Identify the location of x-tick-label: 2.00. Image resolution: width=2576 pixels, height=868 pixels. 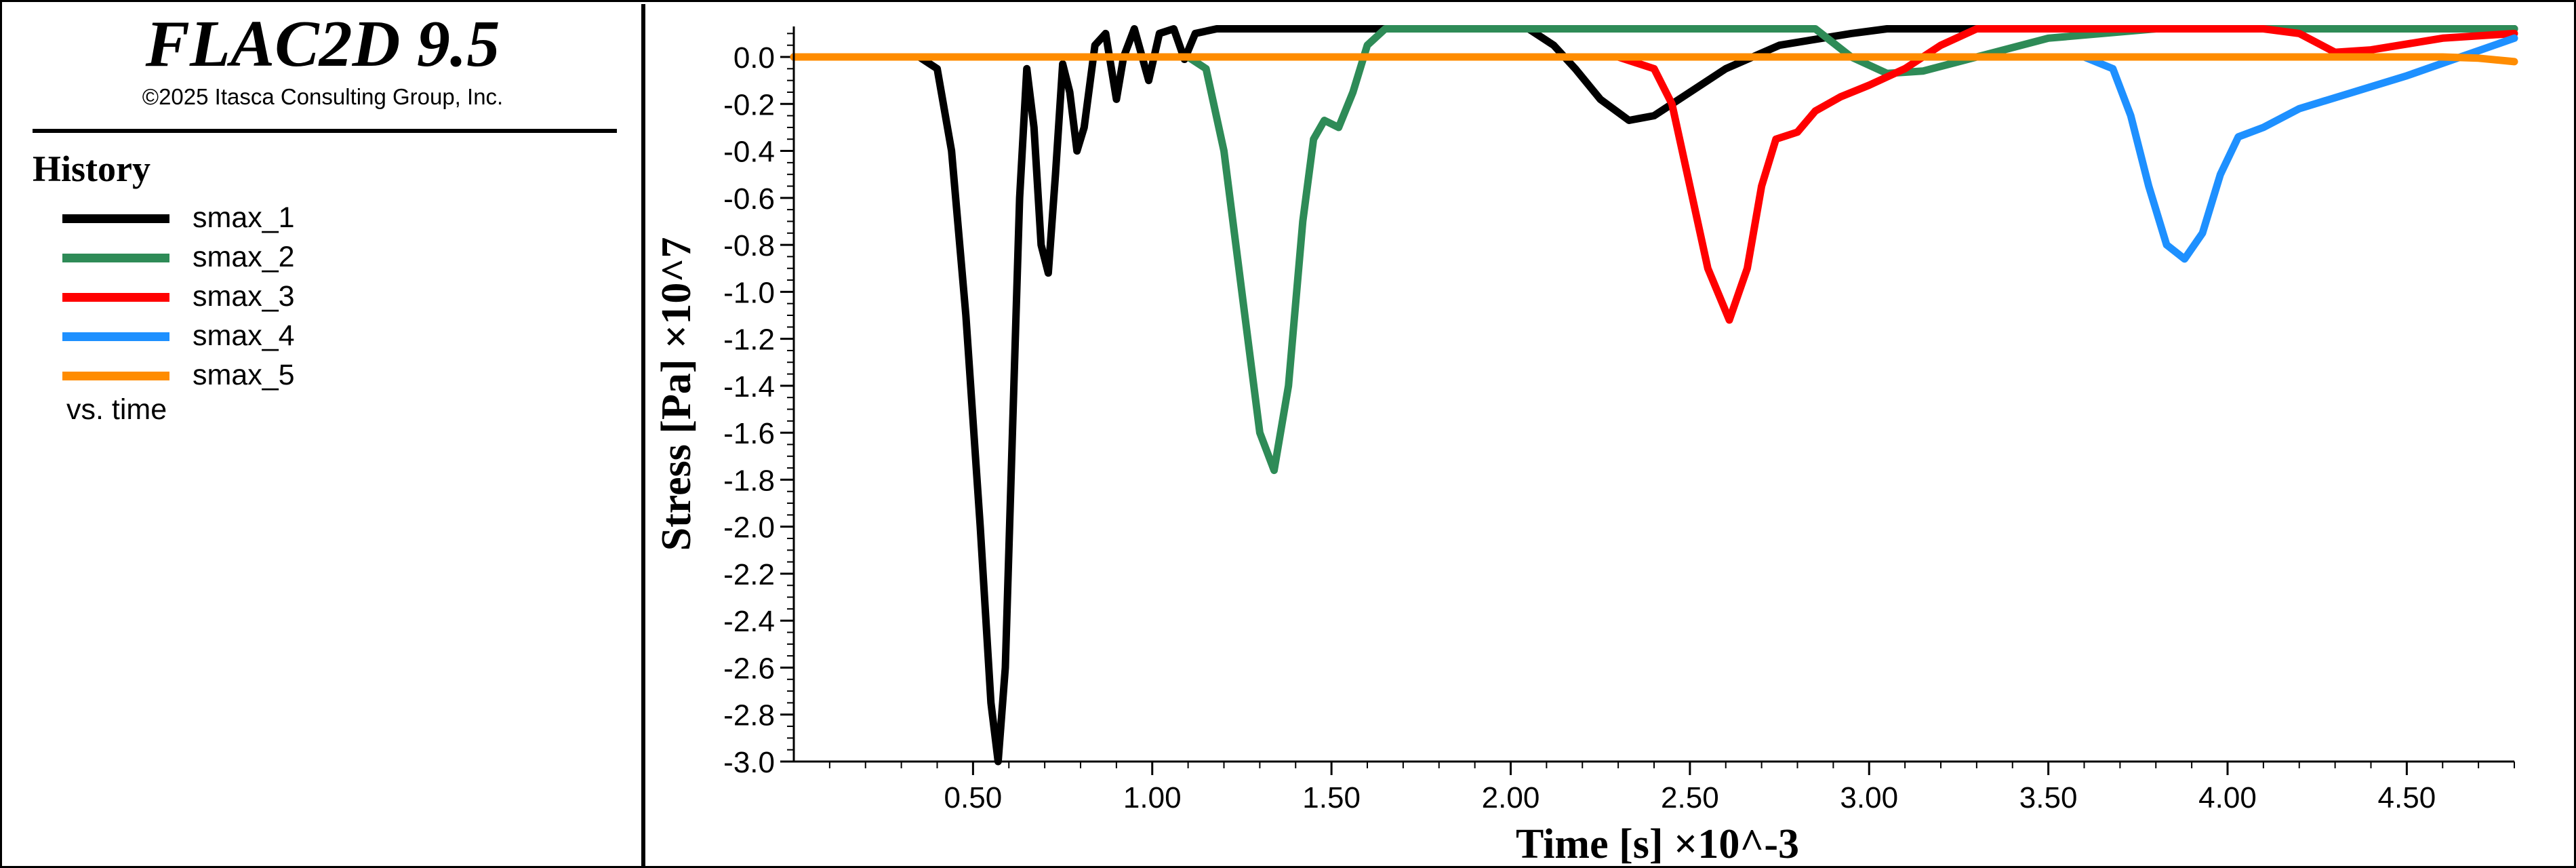
(1511, 797).